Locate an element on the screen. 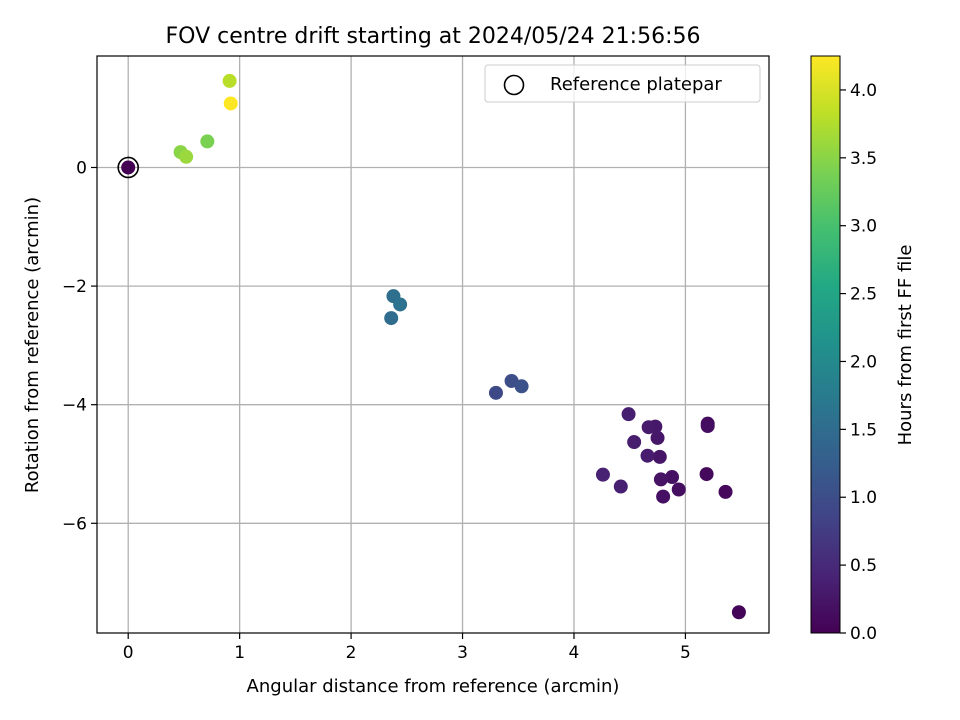 This screenshot has height=720, width=960. colorbar-tick-label: 0.5 is located at coordinates (863, 566).